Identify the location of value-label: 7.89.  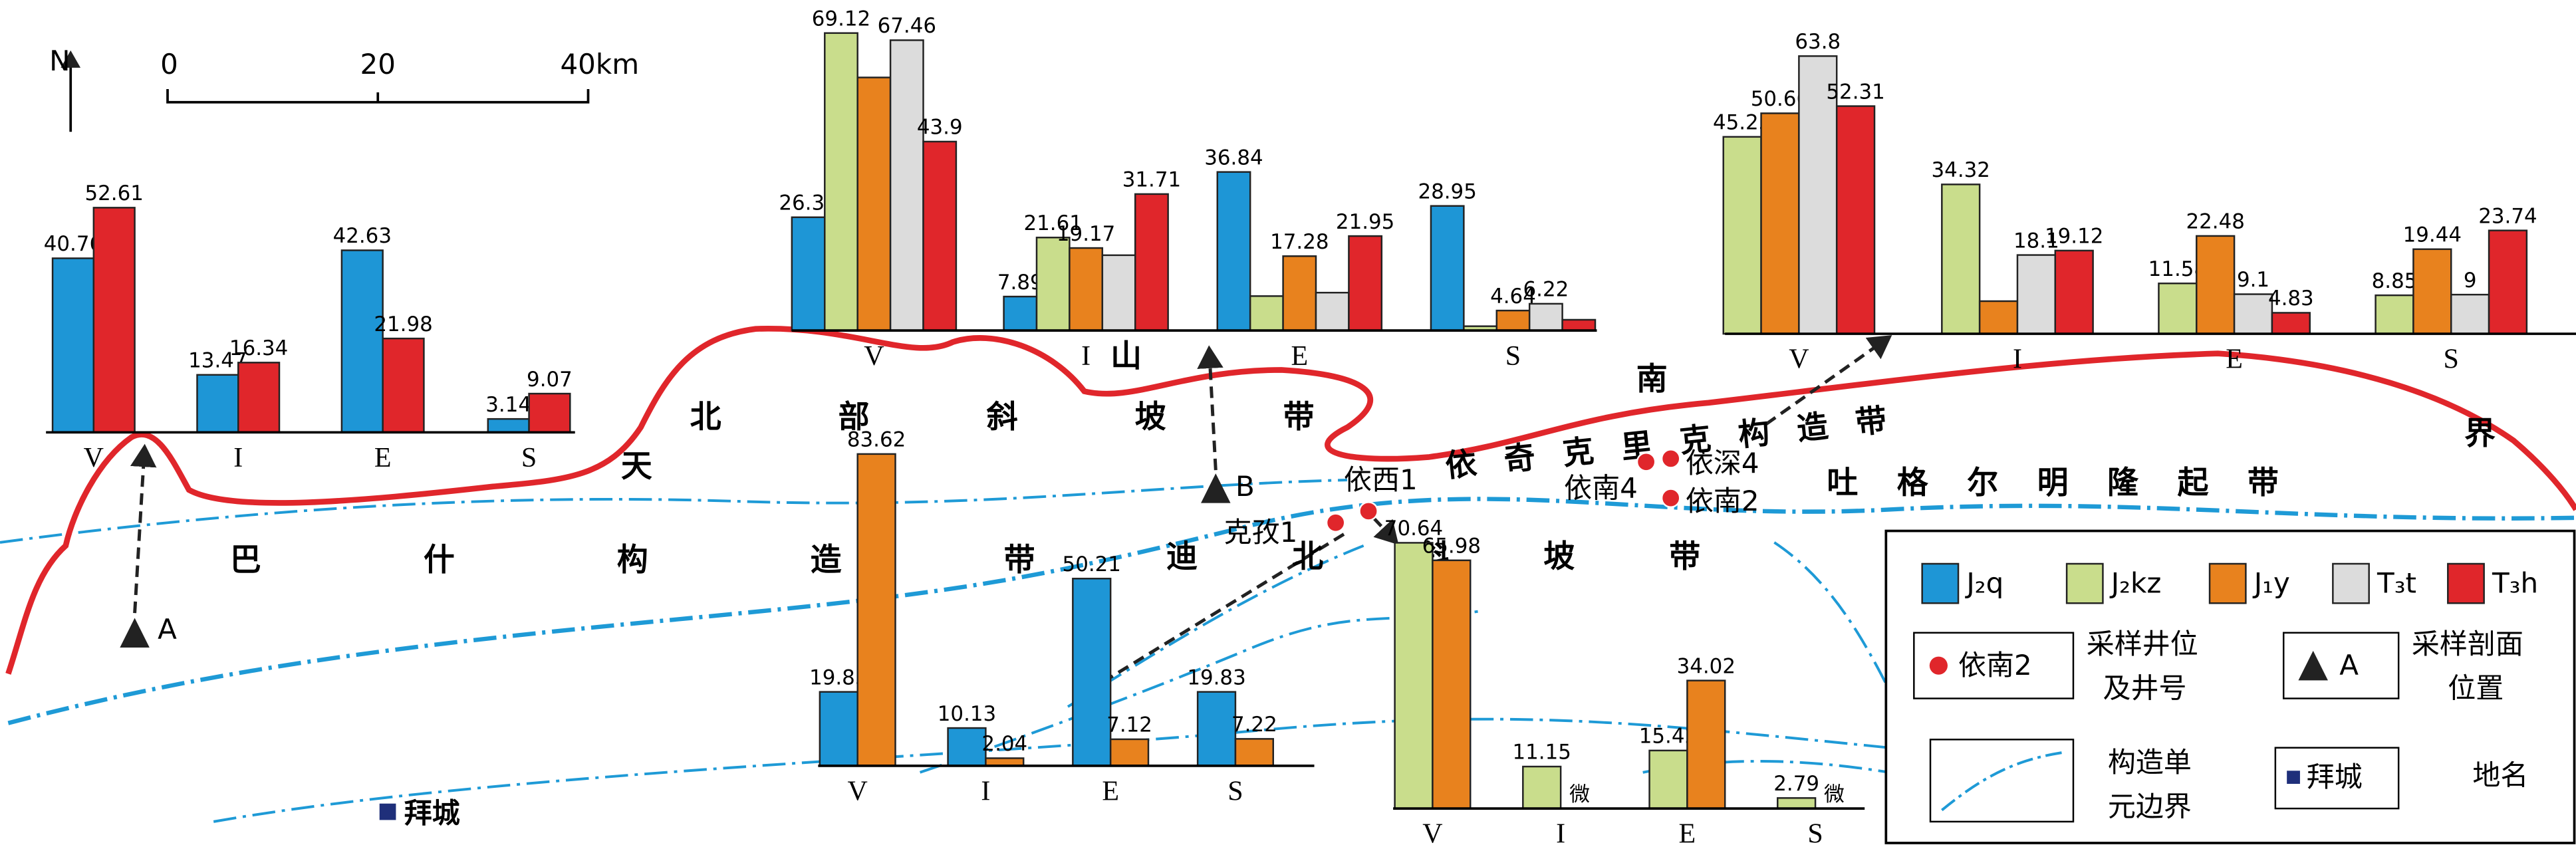
(1020, 283).